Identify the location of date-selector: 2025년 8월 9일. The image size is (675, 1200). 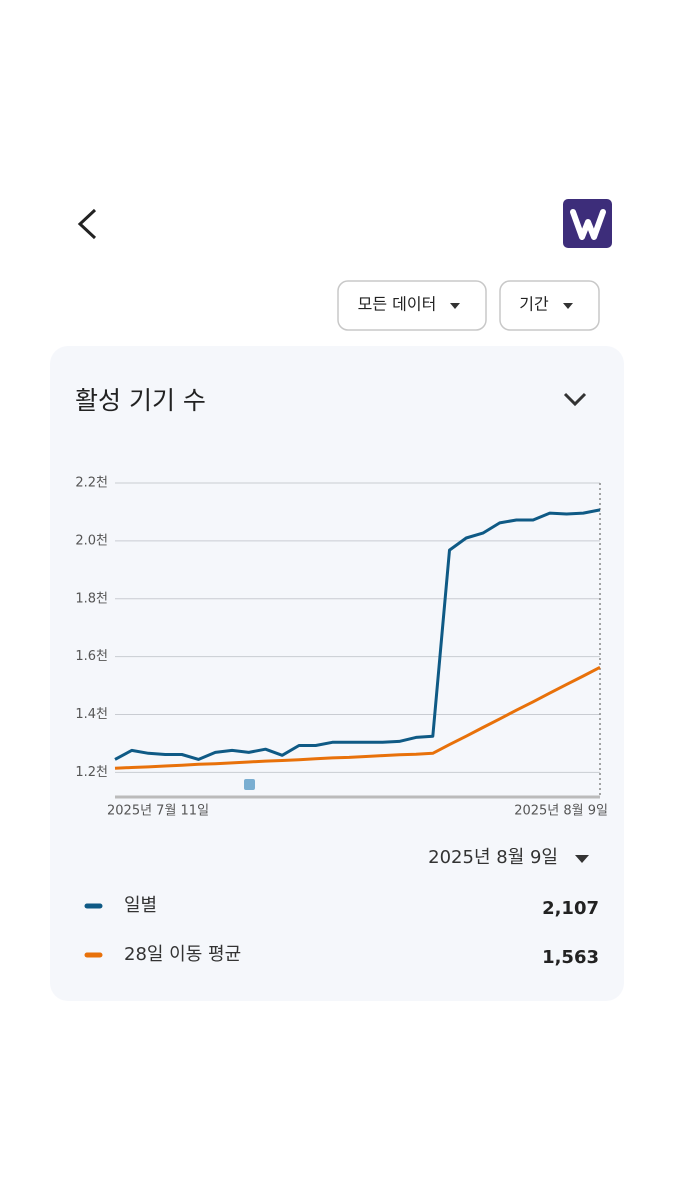
(508, 857).